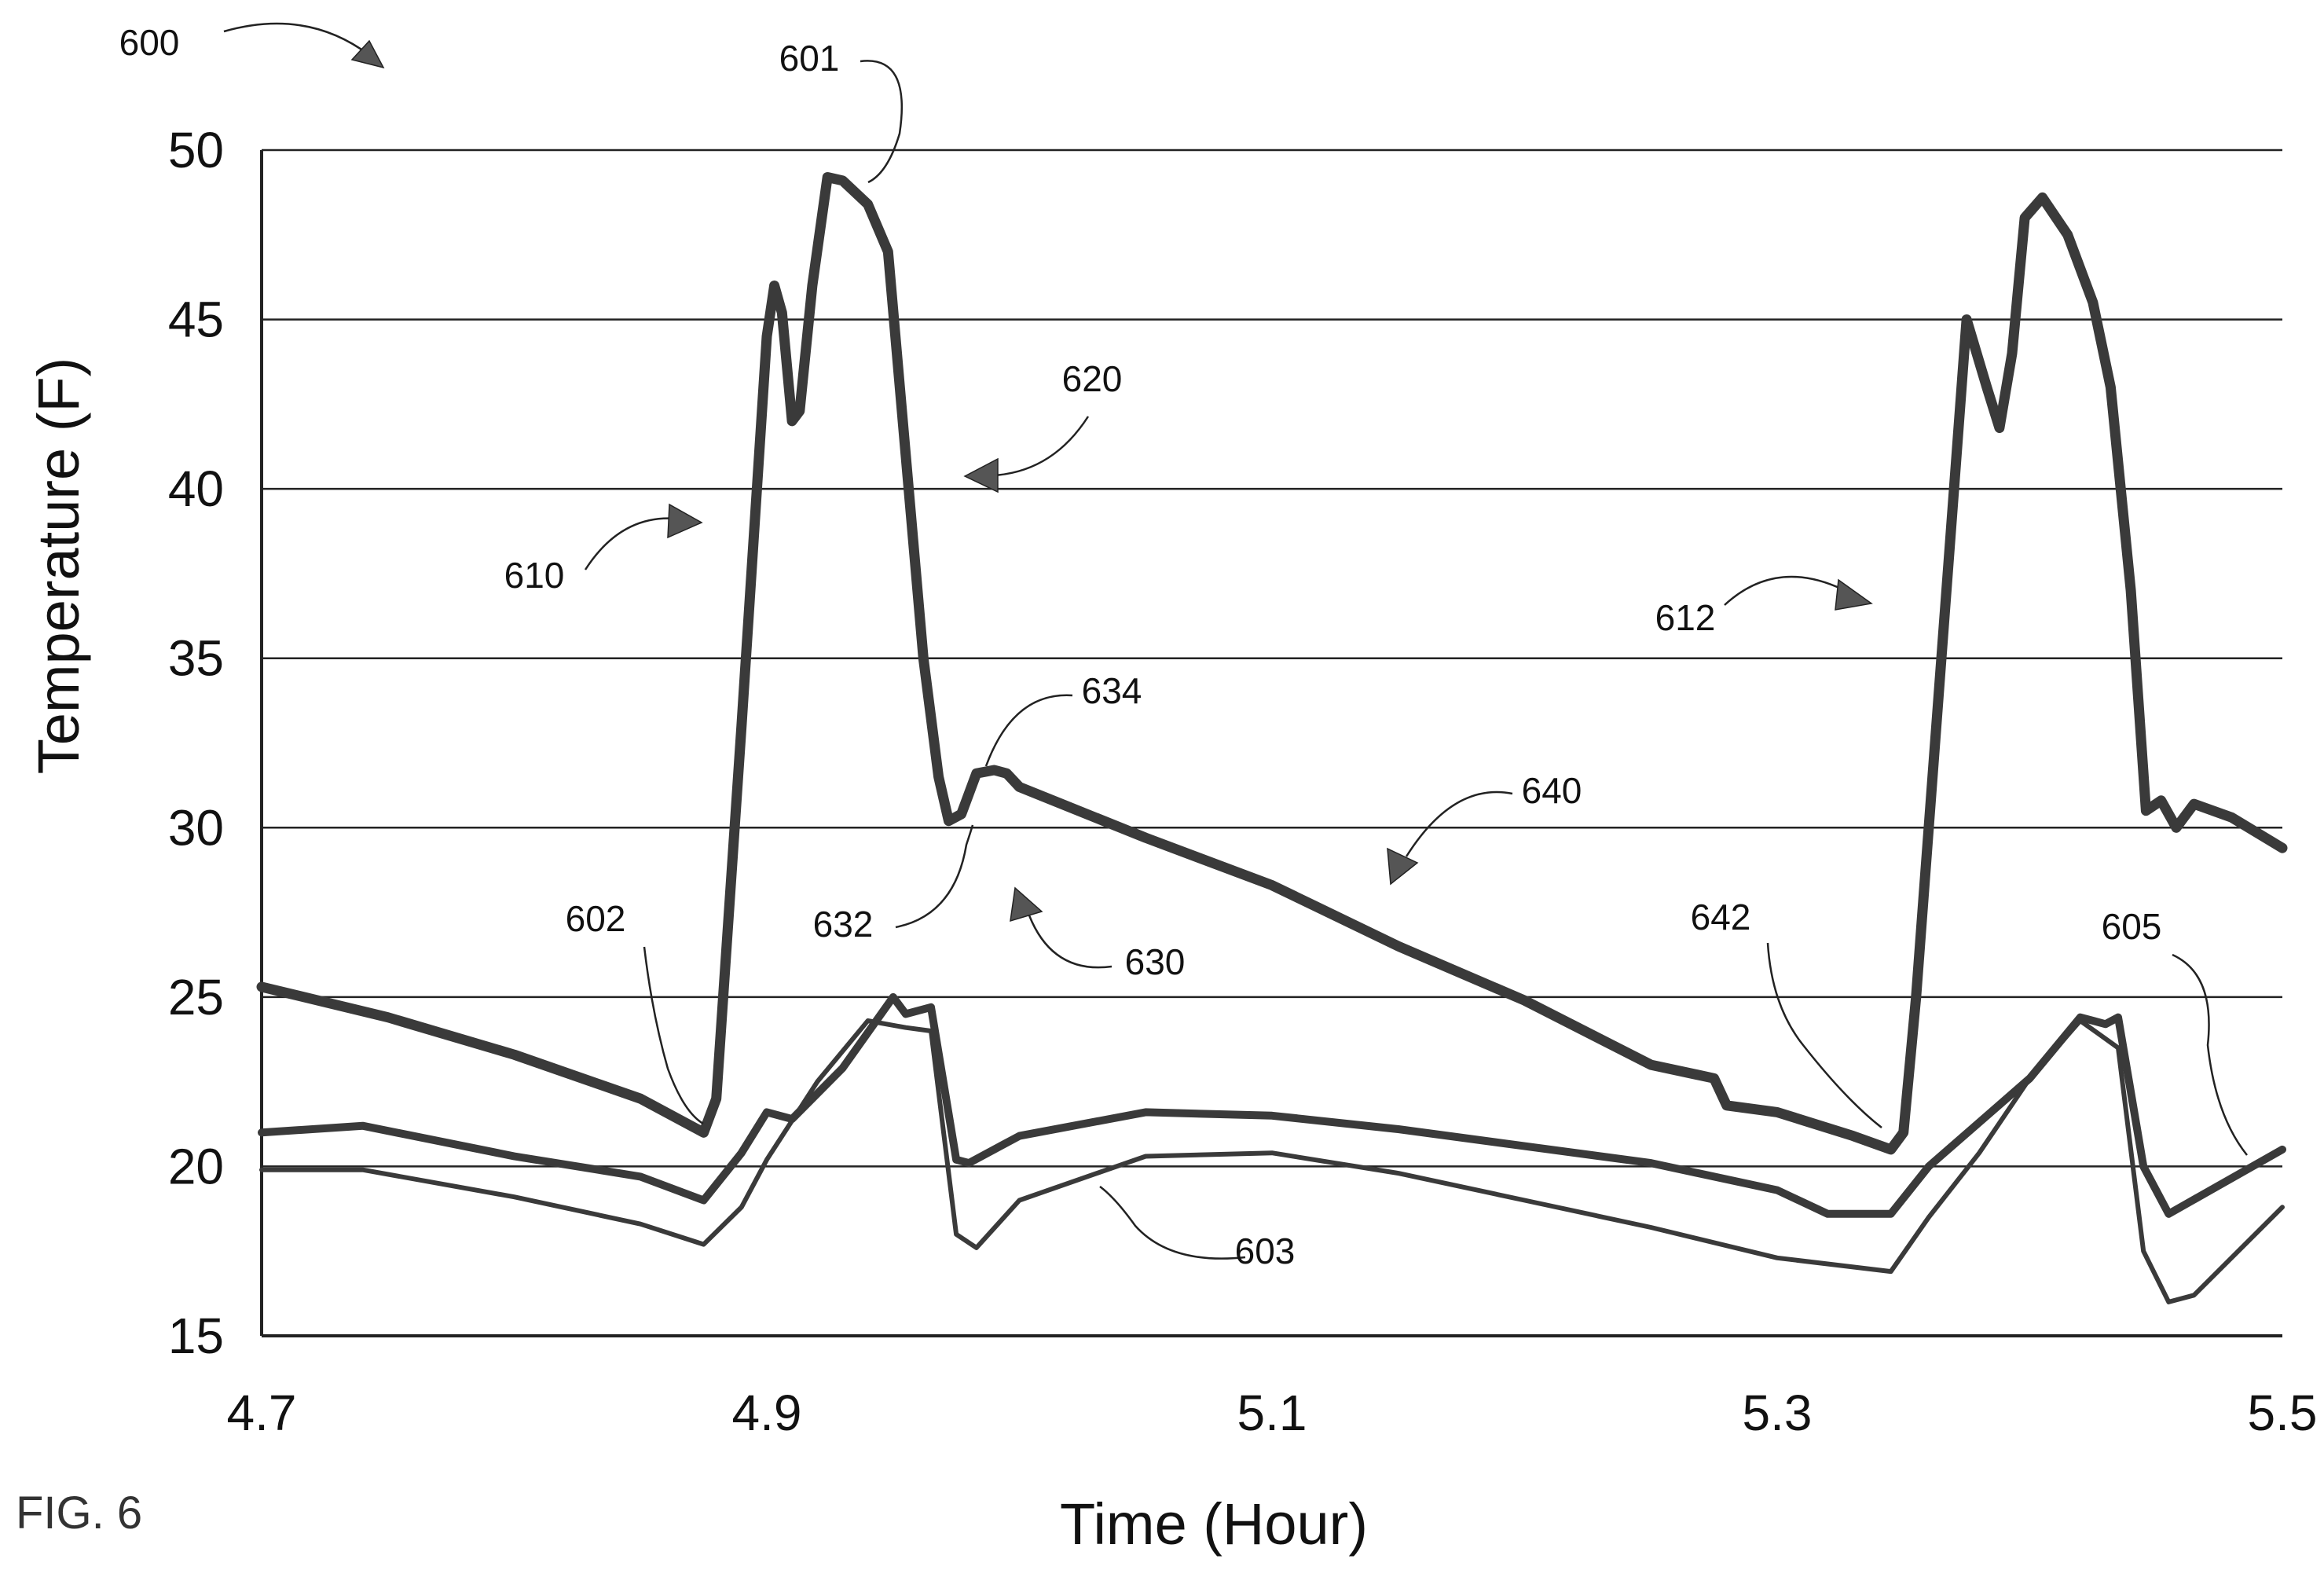 The height and width of the screenshot is (1570, 2324). What do you see at coordinates (149, 42) in the screenshot?
I see `annotation-label-600: 600` at bounding box center [149, 42].